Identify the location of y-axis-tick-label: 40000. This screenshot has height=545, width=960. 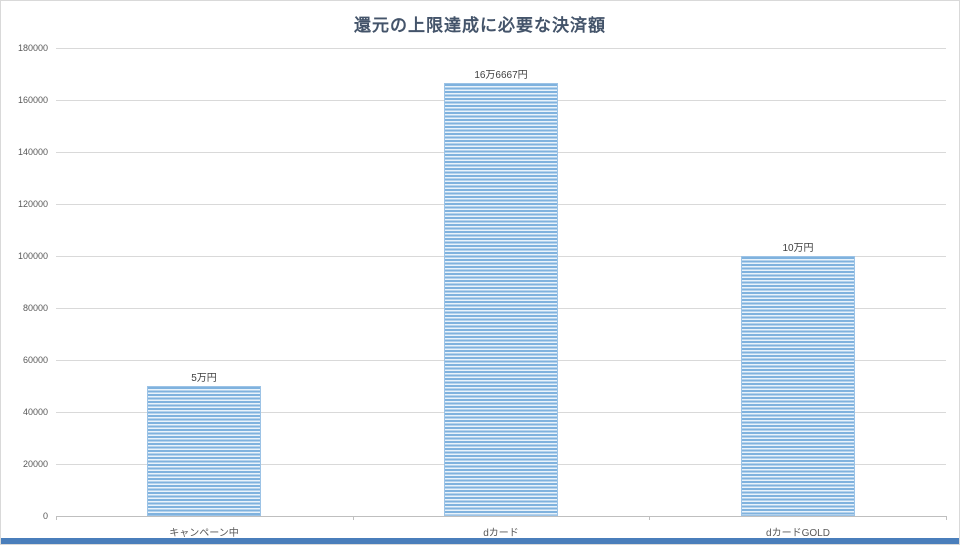
(35, 412).